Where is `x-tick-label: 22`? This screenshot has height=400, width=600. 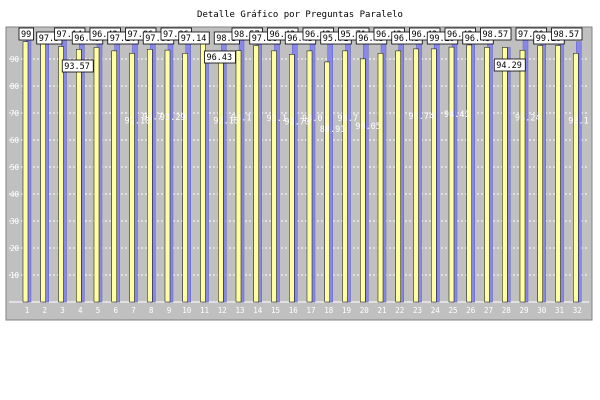 x-tick-label: 22 is located at coordinates (399, 310).